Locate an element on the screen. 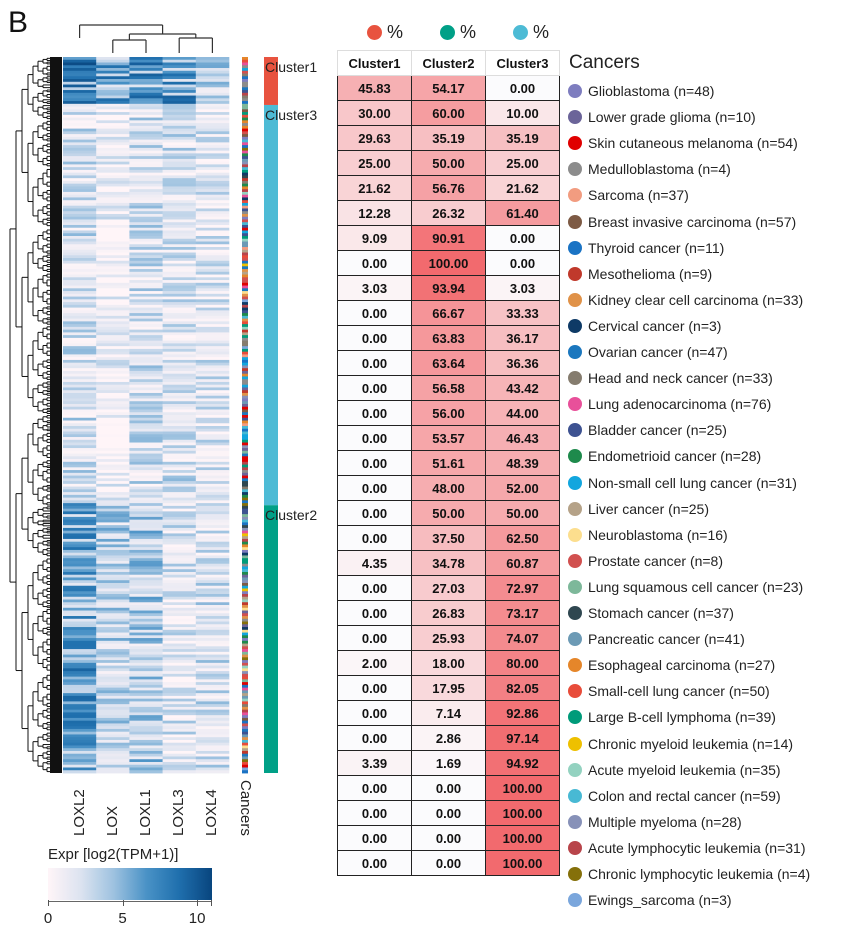  table-cell: 63.83 is located at coordinates (448, 338).